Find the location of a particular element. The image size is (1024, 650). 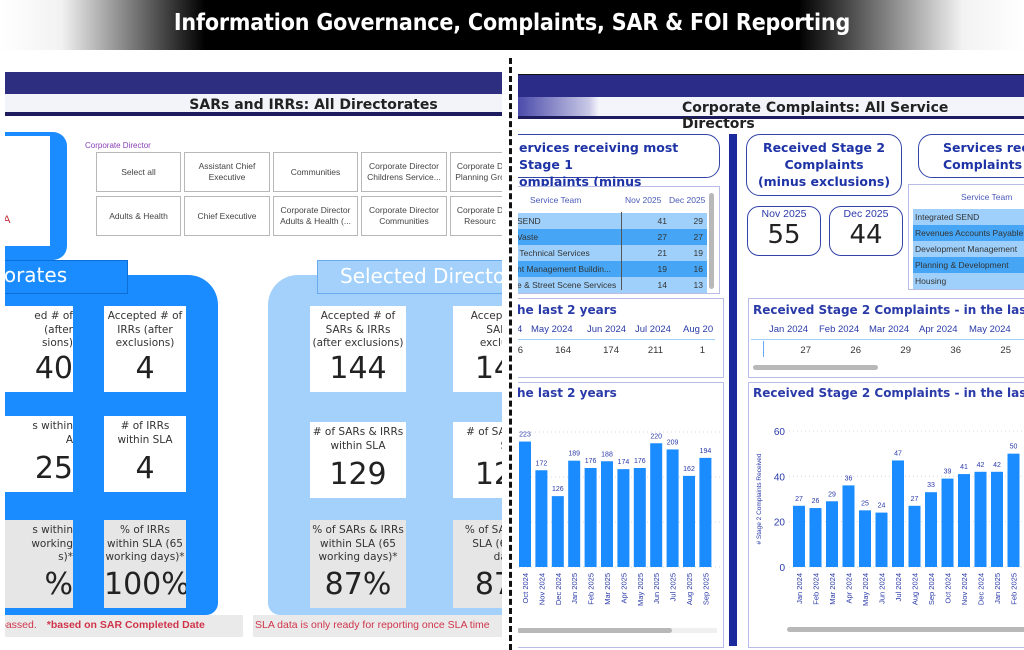

matrix-value-cell: 6 is located at coordinates (520, 350).